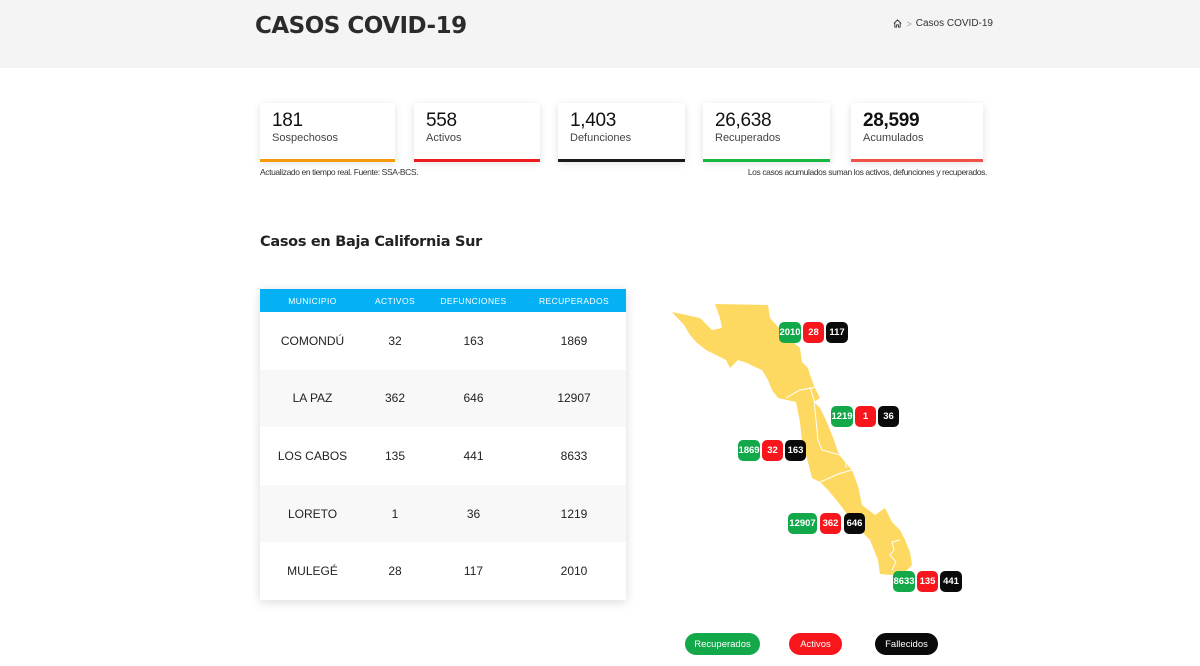 This screenshot has height=666, width=1200. Describe the element at coordinates (927, 581) in the screenshot. I see `marker-loscabos-activos: 135` at that location.